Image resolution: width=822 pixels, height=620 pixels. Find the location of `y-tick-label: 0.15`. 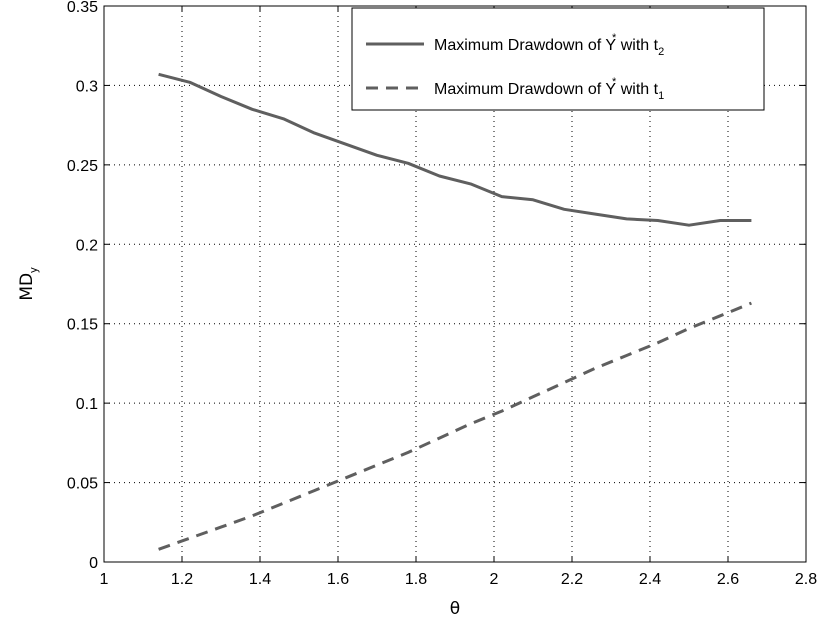

y-tick-label: 0.15 is located at coordinates (82, 325).